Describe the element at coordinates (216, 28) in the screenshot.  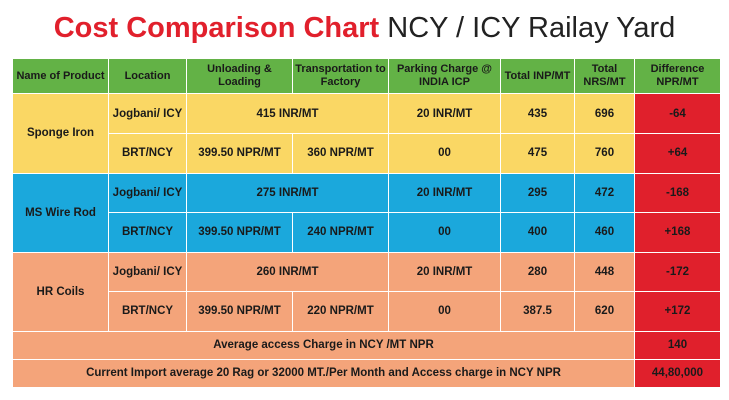
I see `title-strong: Cost Comparison Chart` at that location.